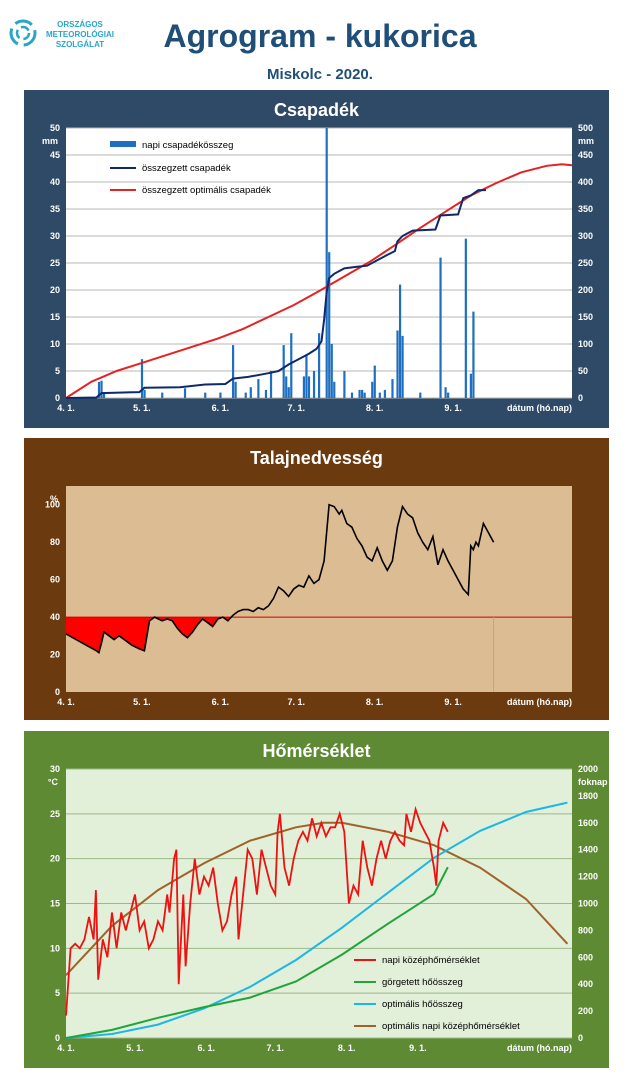 Image resolution: width=640 pixels, height=1092 pixels. What do you see at coordinates (53, 782) in the screenshot?
I see `y-axis-unit: °C` at bounding box center [53, 782].